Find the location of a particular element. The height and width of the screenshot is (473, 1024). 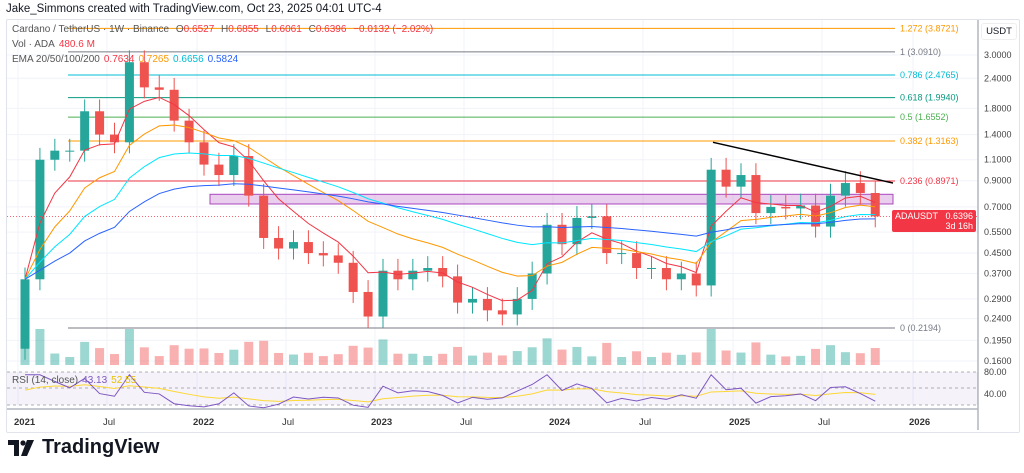

rsi-tick: 40.00 is located at coordinates (995, 394).